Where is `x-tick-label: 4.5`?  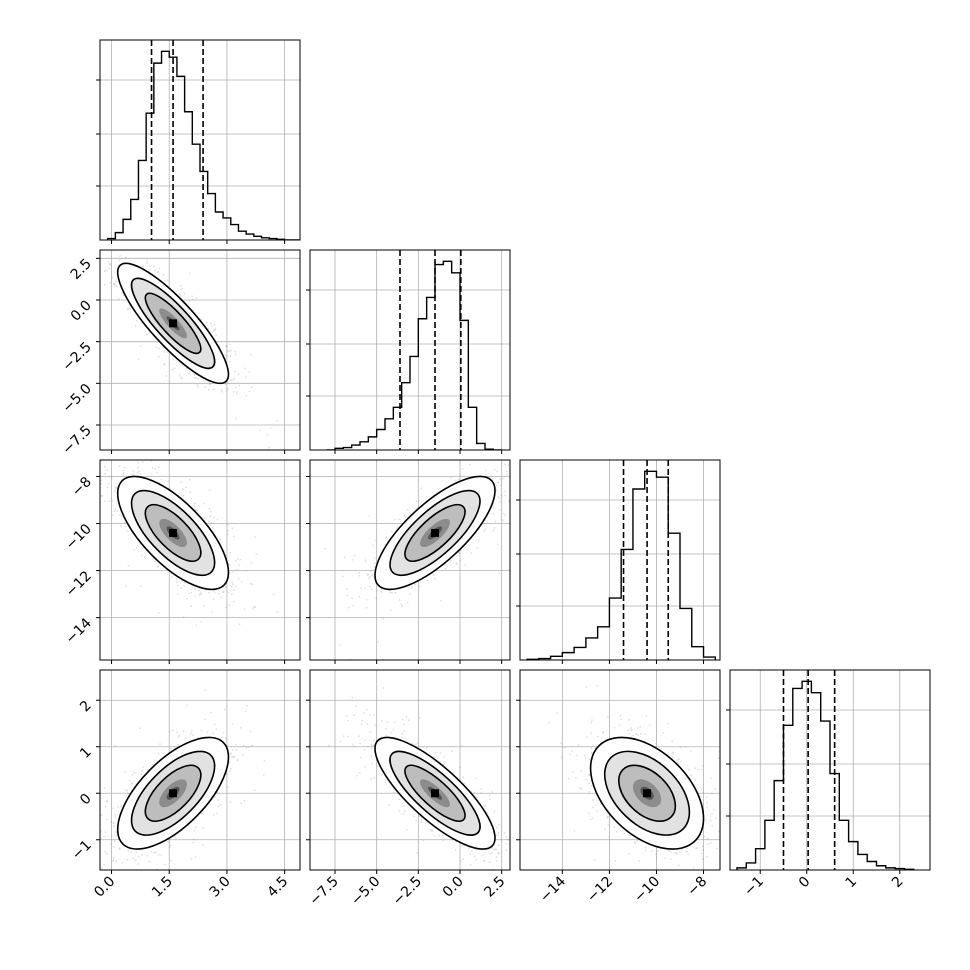
x-tick-label: 4.5 is located at coordinates (277, 887).